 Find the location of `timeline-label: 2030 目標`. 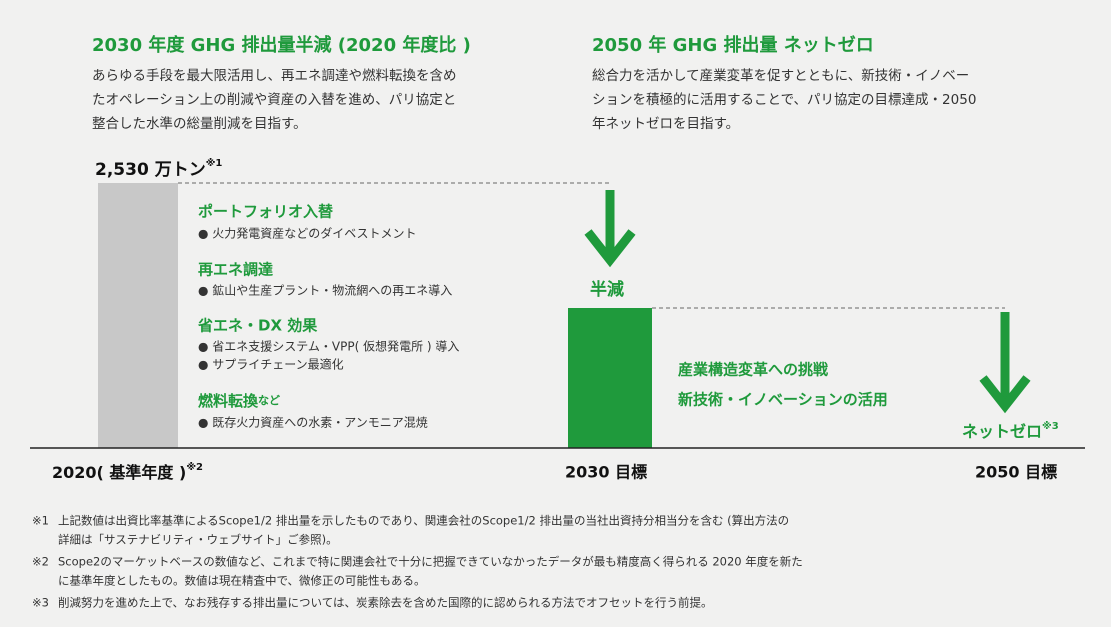

timeline-label: 2030 目標 is located at coordinates (606, 472).